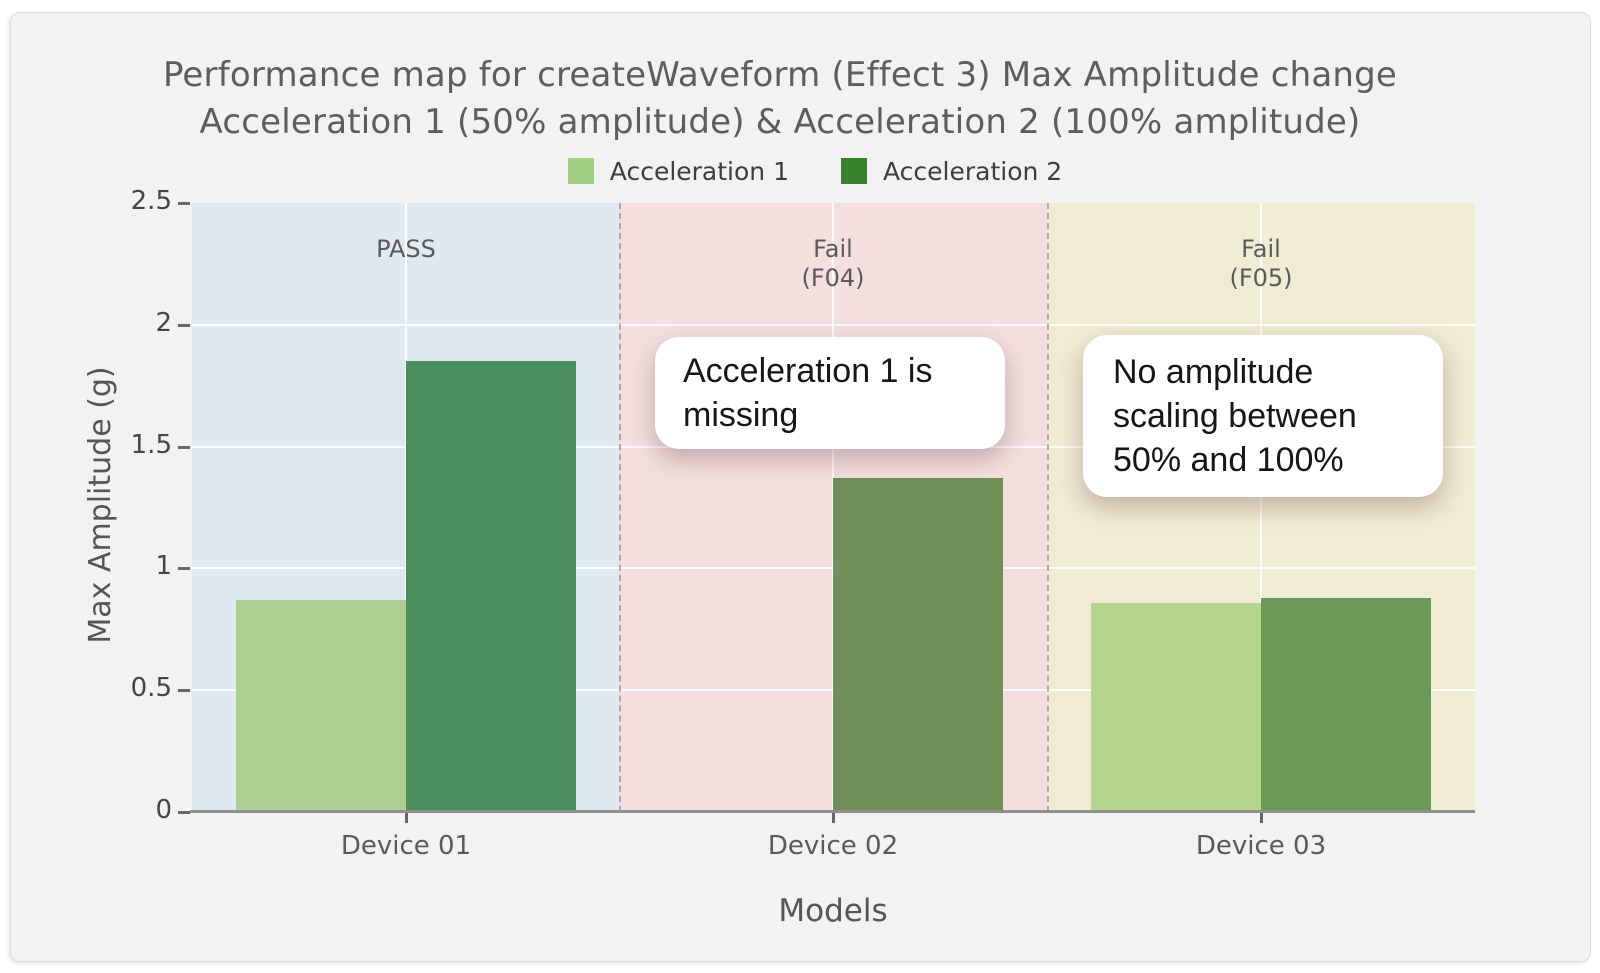 This screenshot has height=973, width=1600. Describe the element at coordinates (854, 171) in the screenshot. I see `legend-swatch-acceleration-2-icon` at that location.